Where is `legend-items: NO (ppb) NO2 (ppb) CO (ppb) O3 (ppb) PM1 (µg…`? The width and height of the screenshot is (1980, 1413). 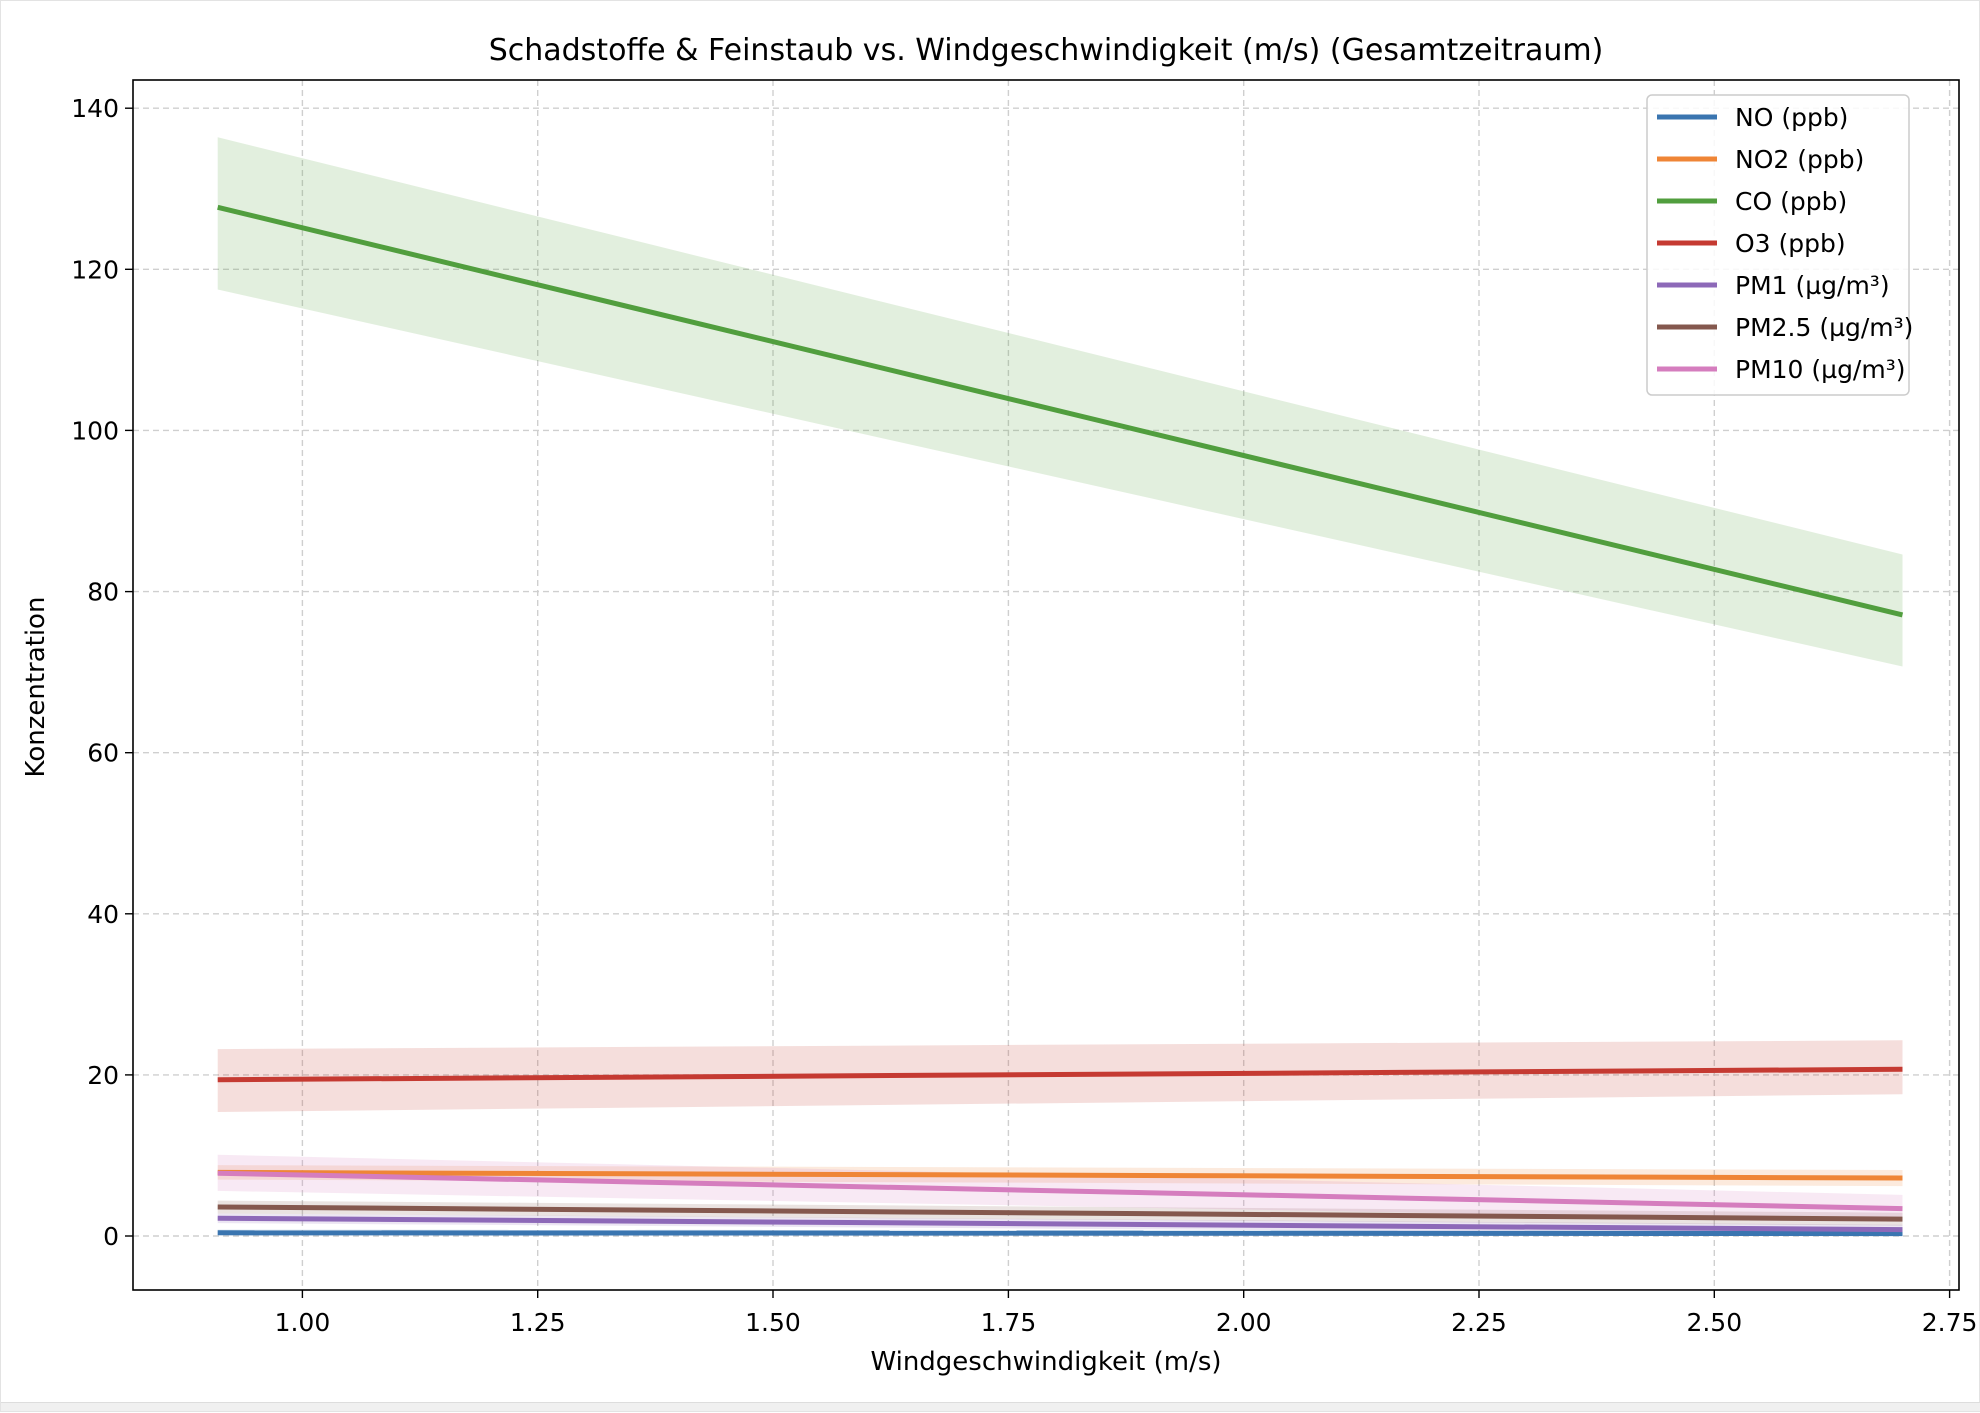
legend-items: NO (ppb) NO2 (ppb) CO (ppb) O3 (ppb) PM1 (µg… is located at coordinates (1785, 243).